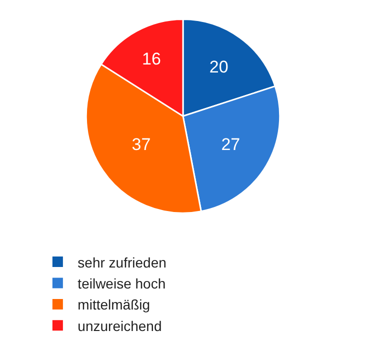 The height and width of the screenshot is (351, 366). I want to click on legend-label: teilweise hoch, so click(122, 283).